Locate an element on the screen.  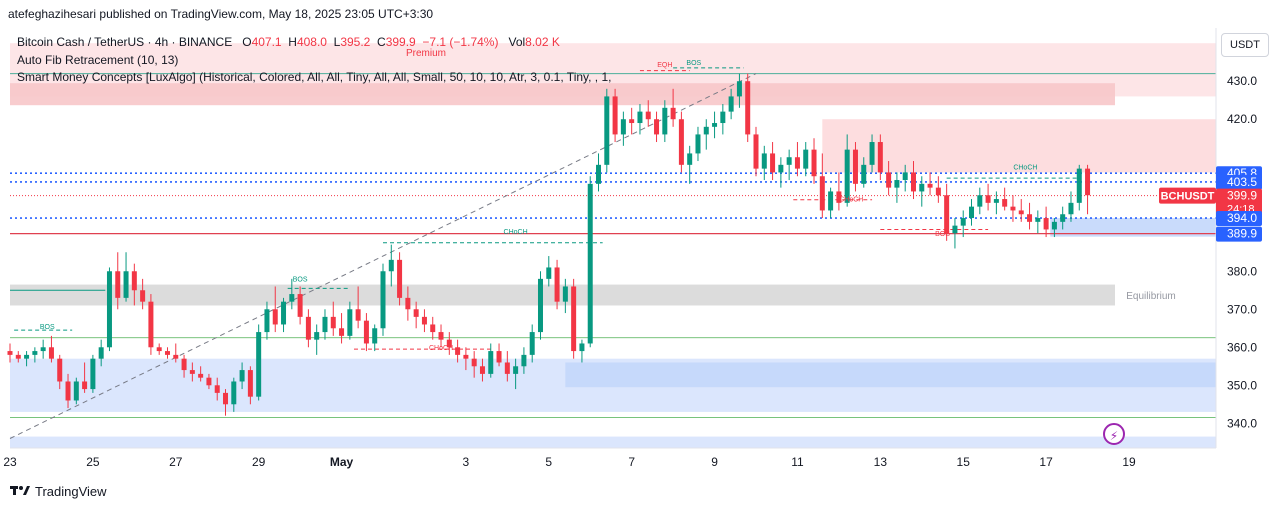
symbol-badge: BCHUSDT is located at coordinates (1188, 197).